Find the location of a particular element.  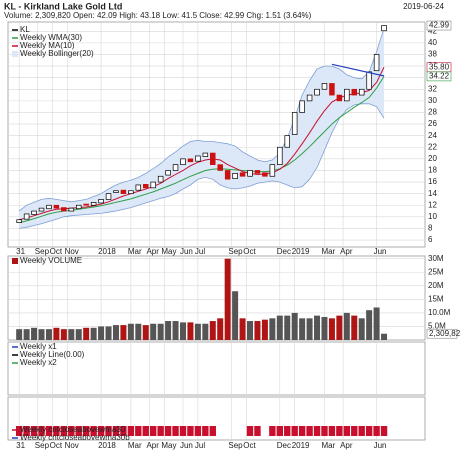

legend-label: Weekly cntcloseabovewma30b is located at coordinates (75, 437).